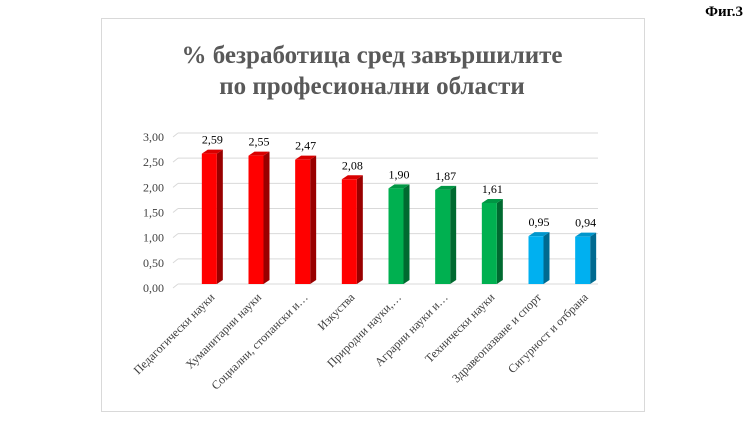 The height and width of the screenshot is (425, 751). What do you see at coordinates (352, 165) in the screenshot?
I see `data-label: 2,08` at bounding box center [352, 165].